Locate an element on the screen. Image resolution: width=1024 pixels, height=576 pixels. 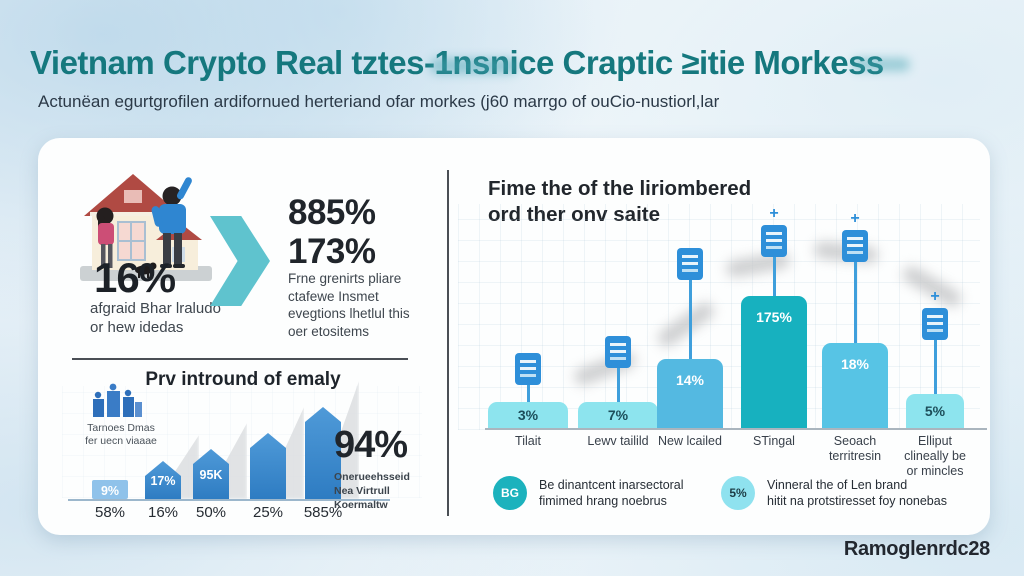
bar: 3% is located at coordinates (528, 415).